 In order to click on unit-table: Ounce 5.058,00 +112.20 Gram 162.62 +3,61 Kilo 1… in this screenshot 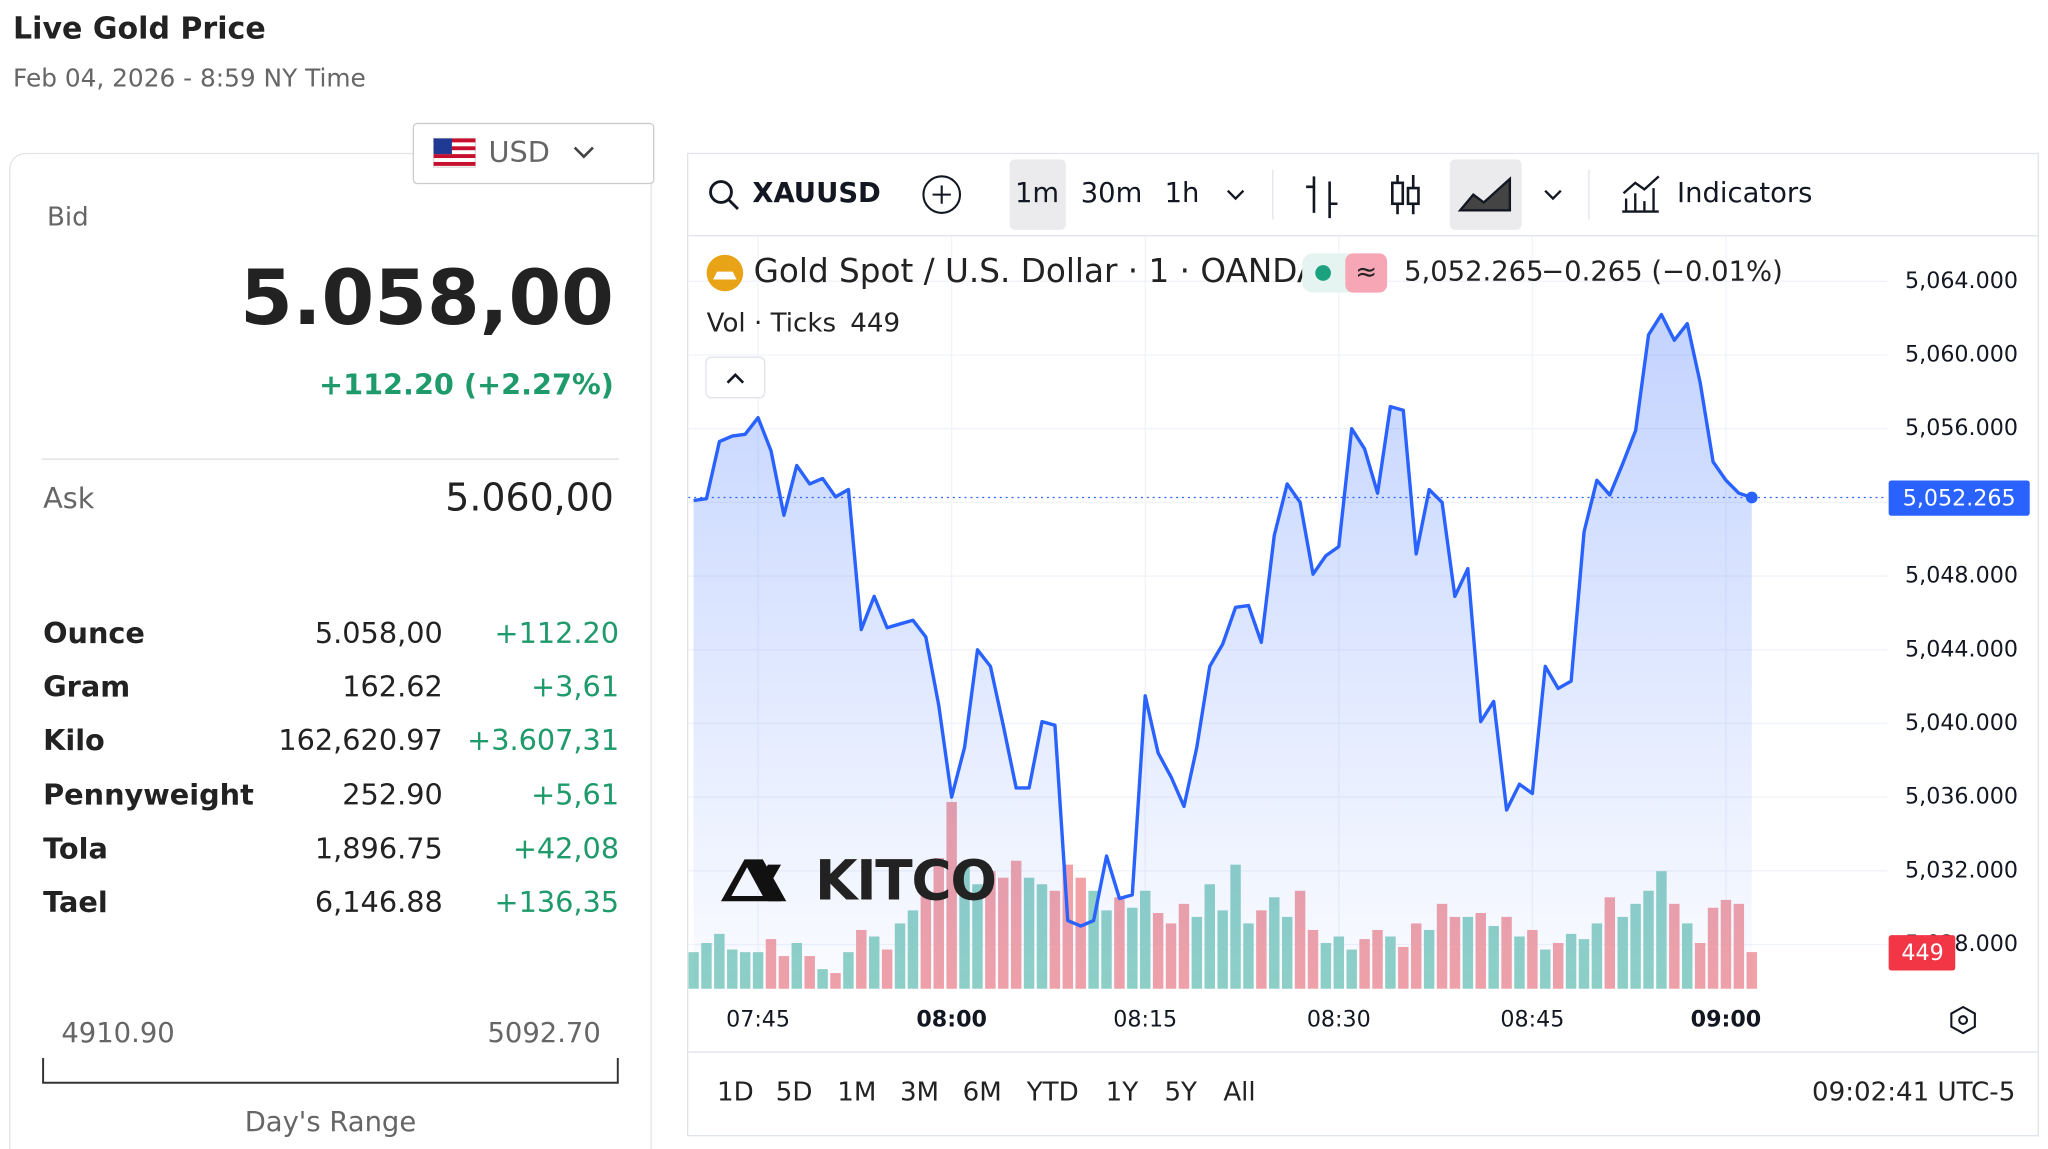, I will do `click(331, 767)`.